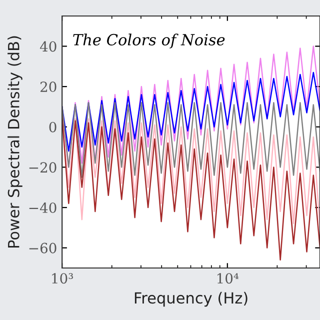 This screenshot has width=320, height=320. What do you see at coordinates (48, 46) in the screenshot?
I see `y-tick-label: 40` at bounding box center [48, 46].